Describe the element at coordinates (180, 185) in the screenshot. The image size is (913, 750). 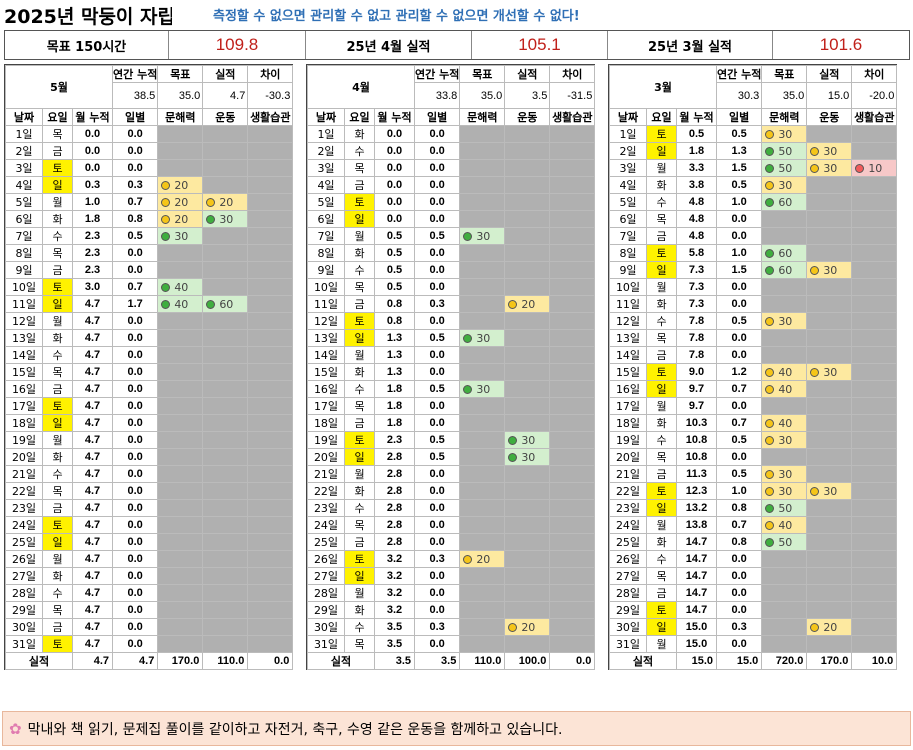
I see `literacy-cell: 20` at that location.